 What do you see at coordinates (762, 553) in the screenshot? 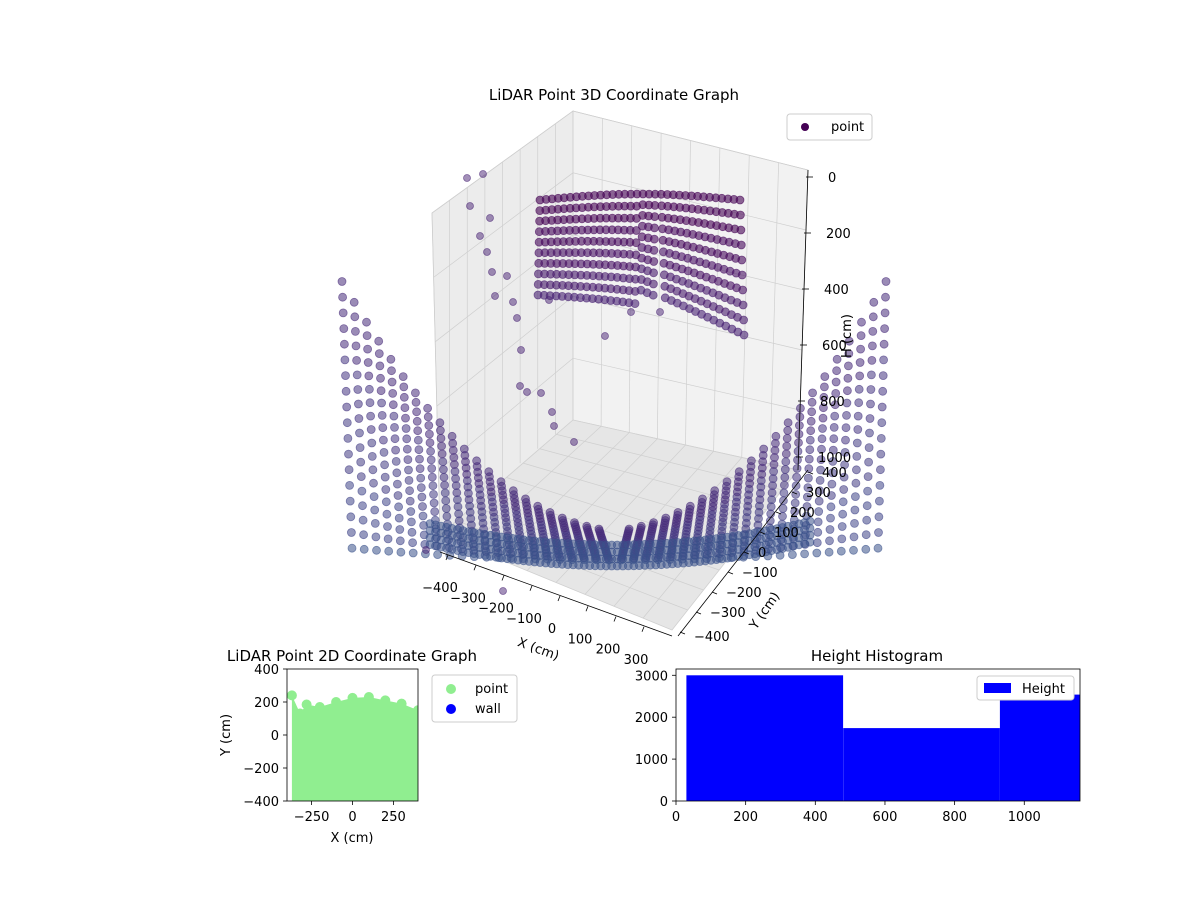
I see `y-tick-label: 0` at bounding box center [762, 553].